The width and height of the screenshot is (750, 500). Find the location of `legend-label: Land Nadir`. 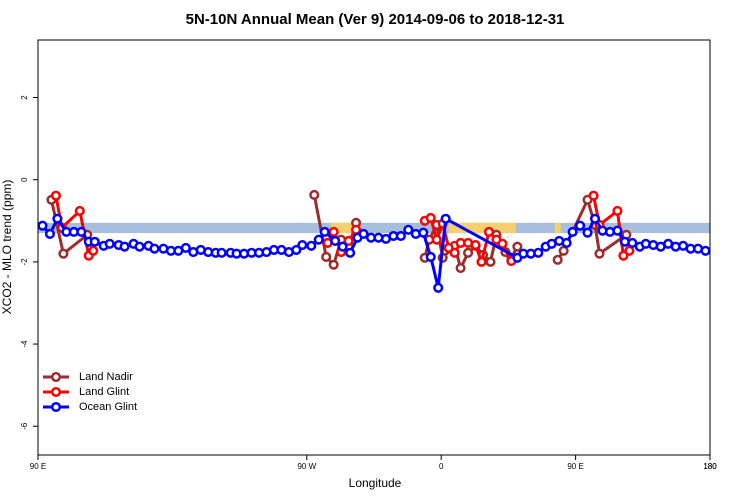

legend-label: Land Nadir is located at coordinates (106, 377).